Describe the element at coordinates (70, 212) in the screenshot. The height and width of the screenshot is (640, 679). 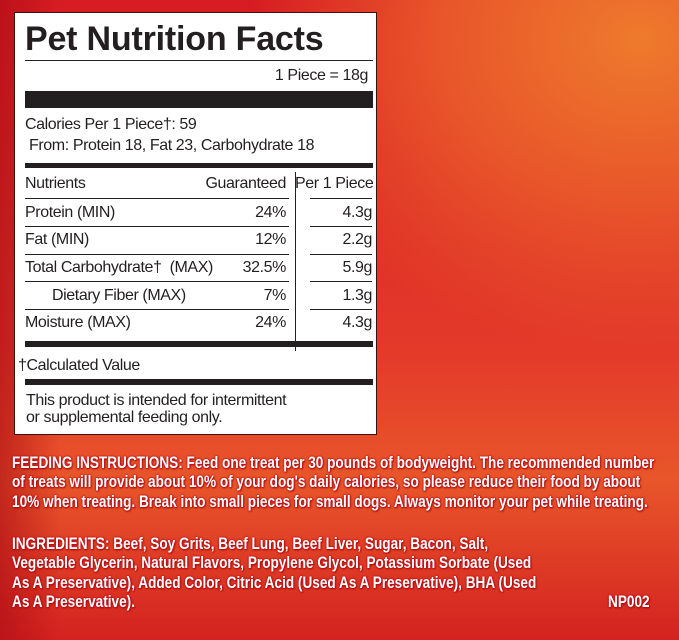
I see `nutrient-name: Protein (MIN)` at that location.